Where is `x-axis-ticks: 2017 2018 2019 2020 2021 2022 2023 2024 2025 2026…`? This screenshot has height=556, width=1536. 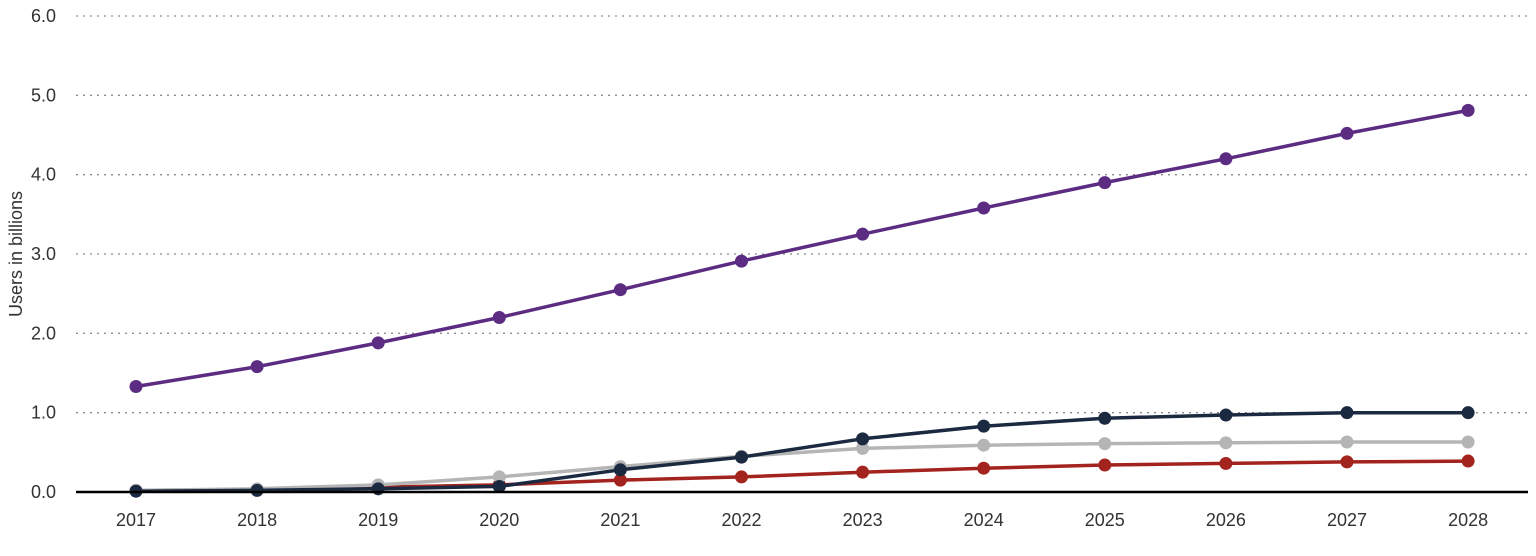 x-axis-ticks: 2017 2018 2019 2020 2021 2022 2023 2024 2025 2026… is located at coordinates (802, 520).